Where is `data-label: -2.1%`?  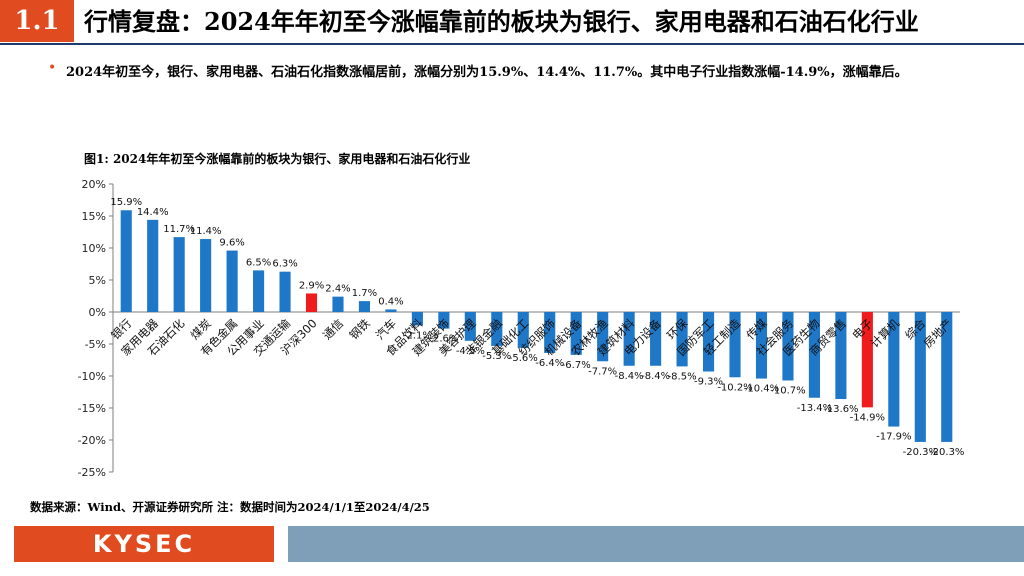
data-label: -2.1% is located at coordinates (417, 335).